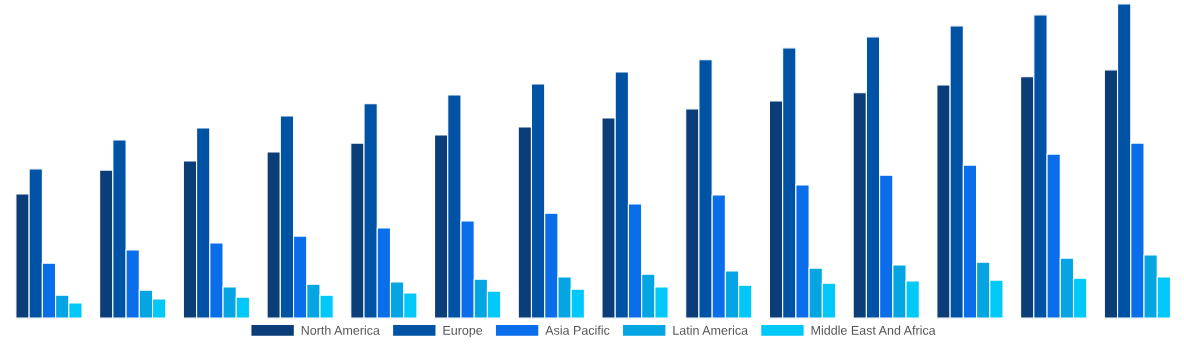  What do you see at coordinates (340, 330) in the screenshot?
I see `legend-label: North America` at bounding box center [340, 330].